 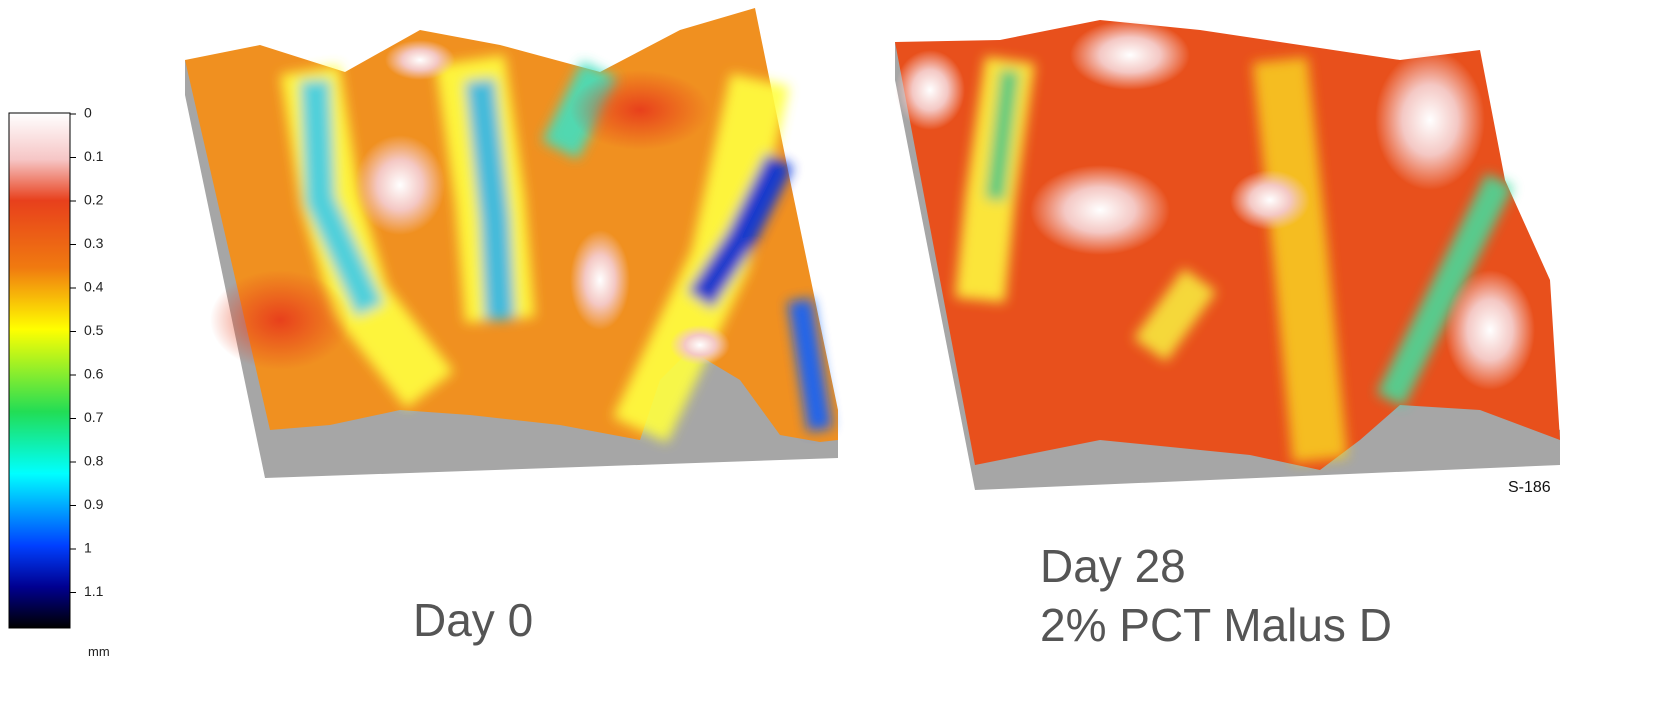 I want to click on unit-label: mm, so click(x=99, y=651).